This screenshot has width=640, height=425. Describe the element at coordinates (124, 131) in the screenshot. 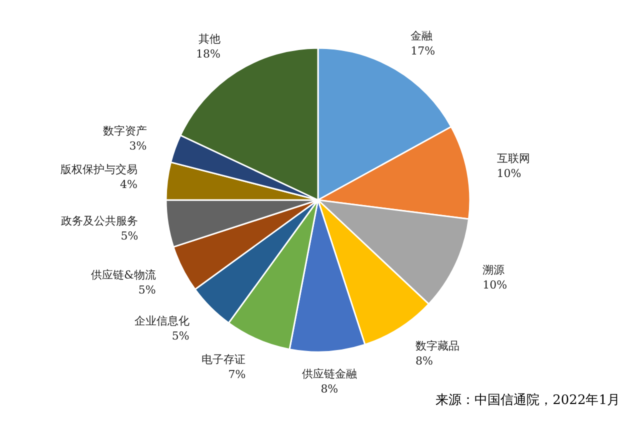

I see `slice-label: 数字资产` at that location.